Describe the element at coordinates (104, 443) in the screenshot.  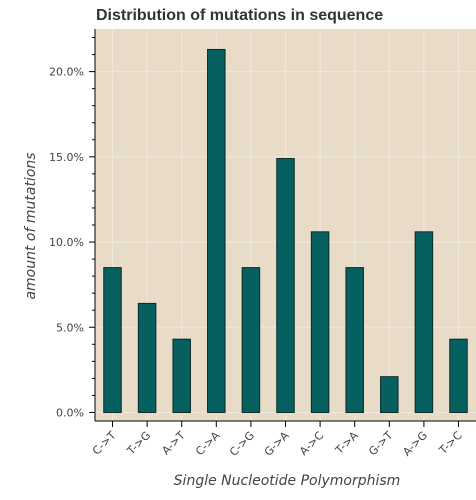
I see `x-tick-label: C->T` at that location.